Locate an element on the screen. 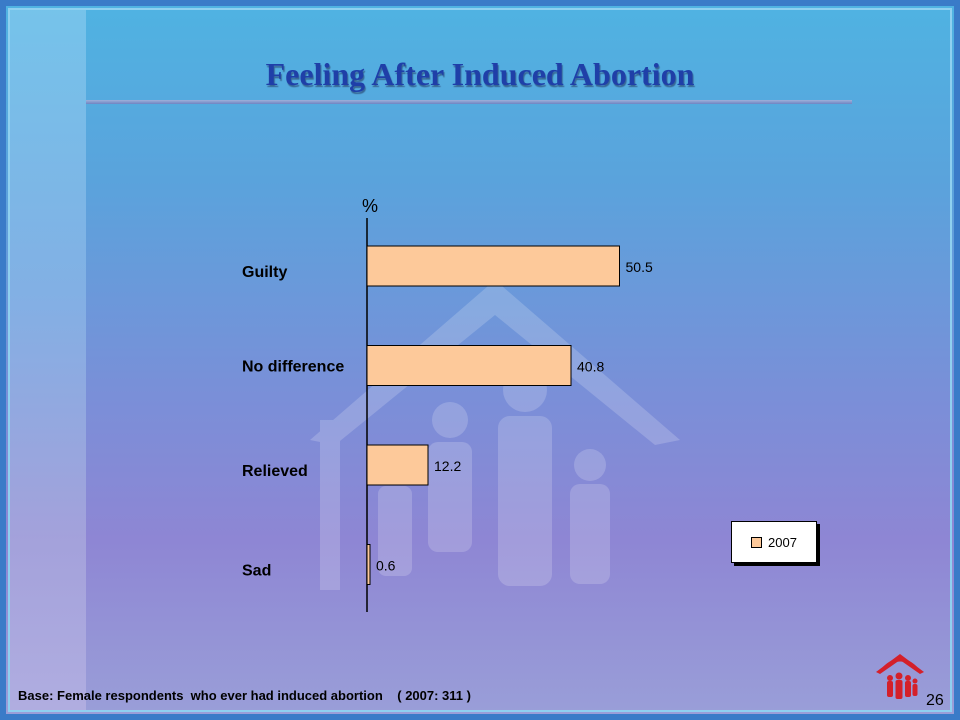 This screenshot has height=720, width=960. chart-legend: 2007 is located at coordinates (774, 542).